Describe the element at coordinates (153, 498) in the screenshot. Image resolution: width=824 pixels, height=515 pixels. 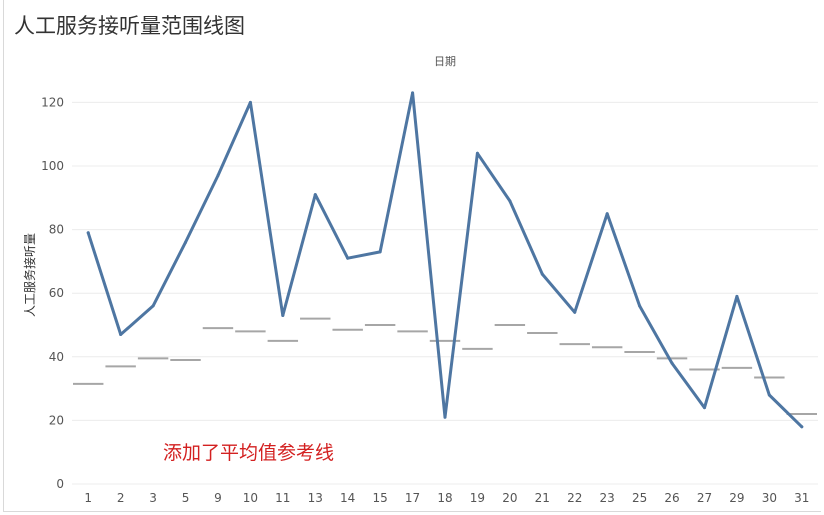
I see `x-tick-label: 3` at that location.